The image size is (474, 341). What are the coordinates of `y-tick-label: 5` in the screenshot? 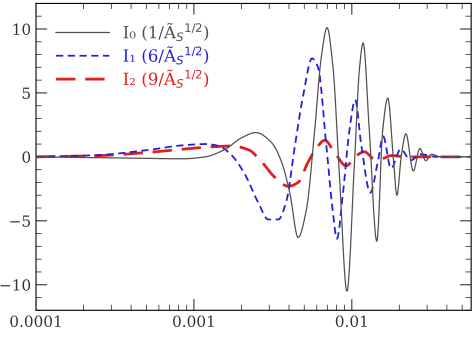 It's located at (26, 93).